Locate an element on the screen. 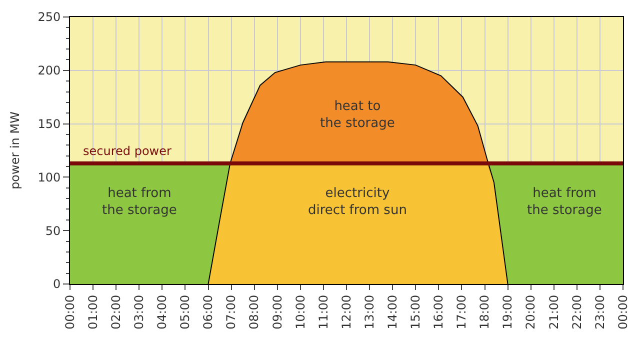 This screenshot has width=640, height=344. x-tick-label: 20:00 is located at coordinates (531, 312).